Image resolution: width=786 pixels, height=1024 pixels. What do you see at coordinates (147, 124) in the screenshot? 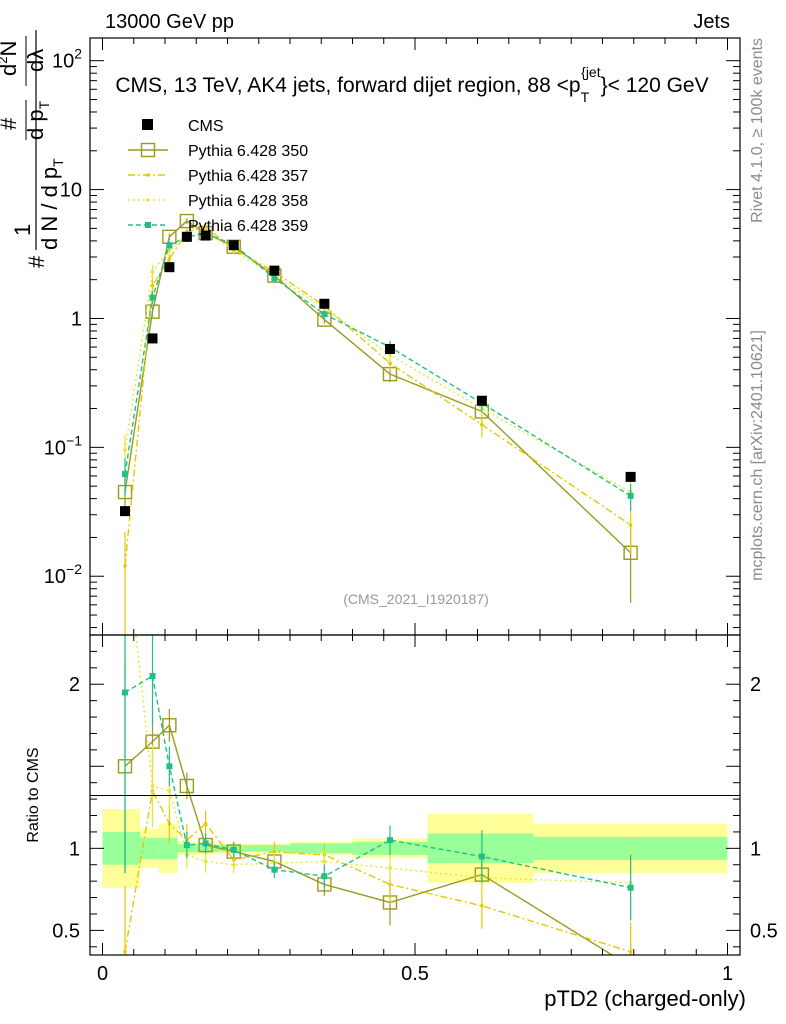
I see `legend-cms-marker` at bounding box center [147, 124].